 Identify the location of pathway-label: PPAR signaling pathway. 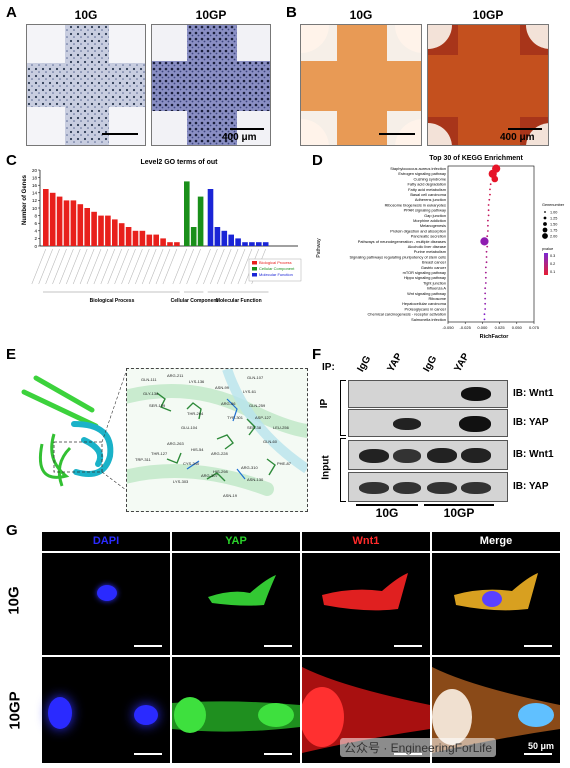
(425, 210).